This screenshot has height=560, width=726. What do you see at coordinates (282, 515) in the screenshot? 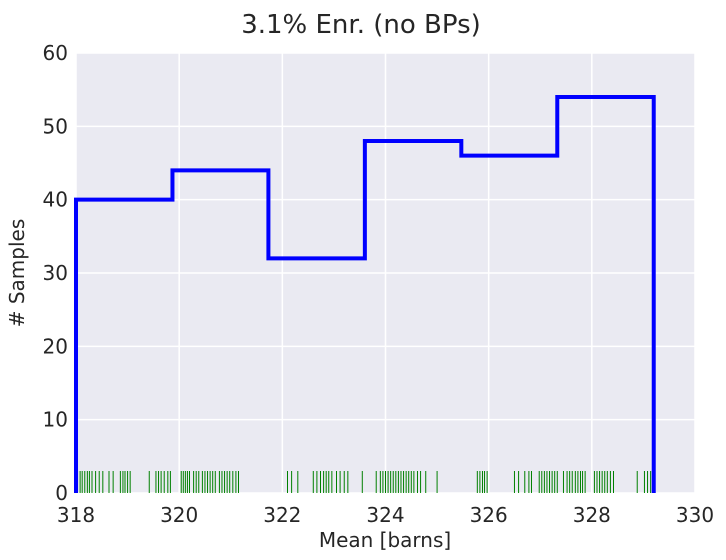
I see `x-tick-label: 322` at bounding box center [282, 515].